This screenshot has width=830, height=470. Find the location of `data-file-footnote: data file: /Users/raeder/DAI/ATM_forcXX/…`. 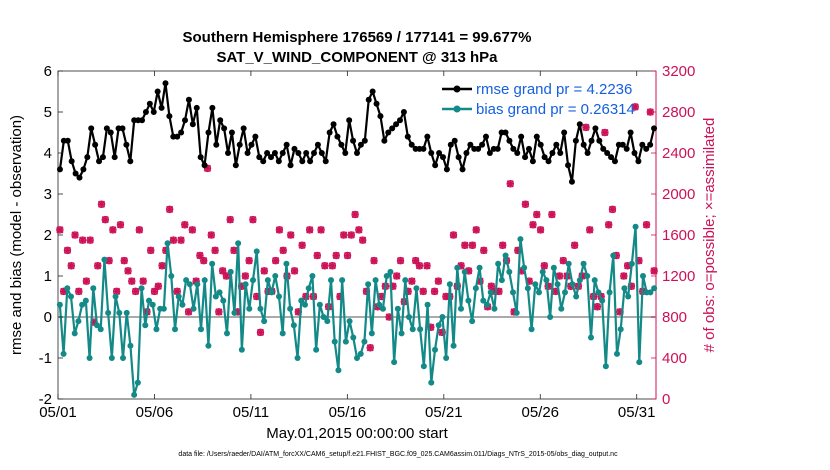

data-file-footnote: data file: /Users/raeder/DAI/ATM_forcXX/… is located at coordinates (398, 454).